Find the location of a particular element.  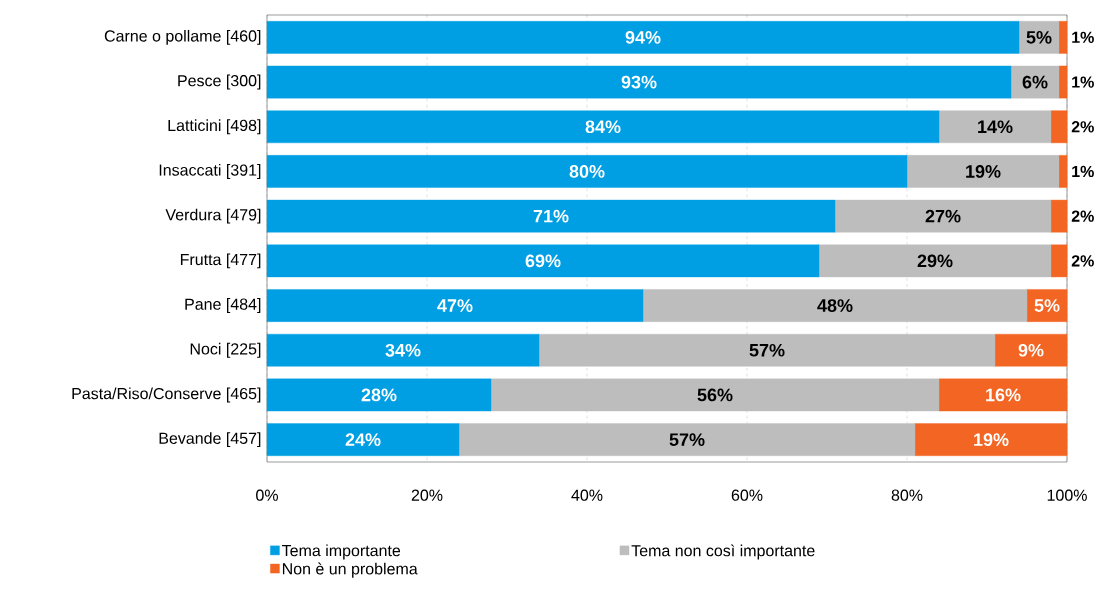

x-tick-label: 0% is located at coordinates (267, 495).